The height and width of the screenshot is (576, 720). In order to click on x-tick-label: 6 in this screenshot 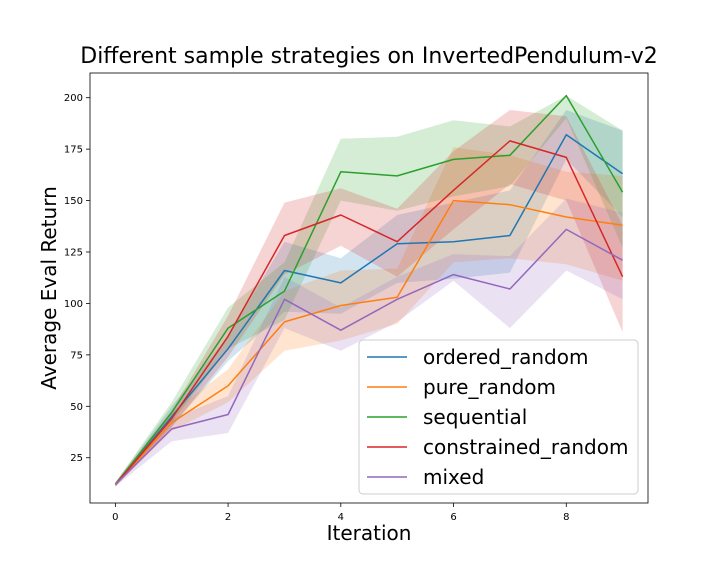, I will do `click(453, 517)`.